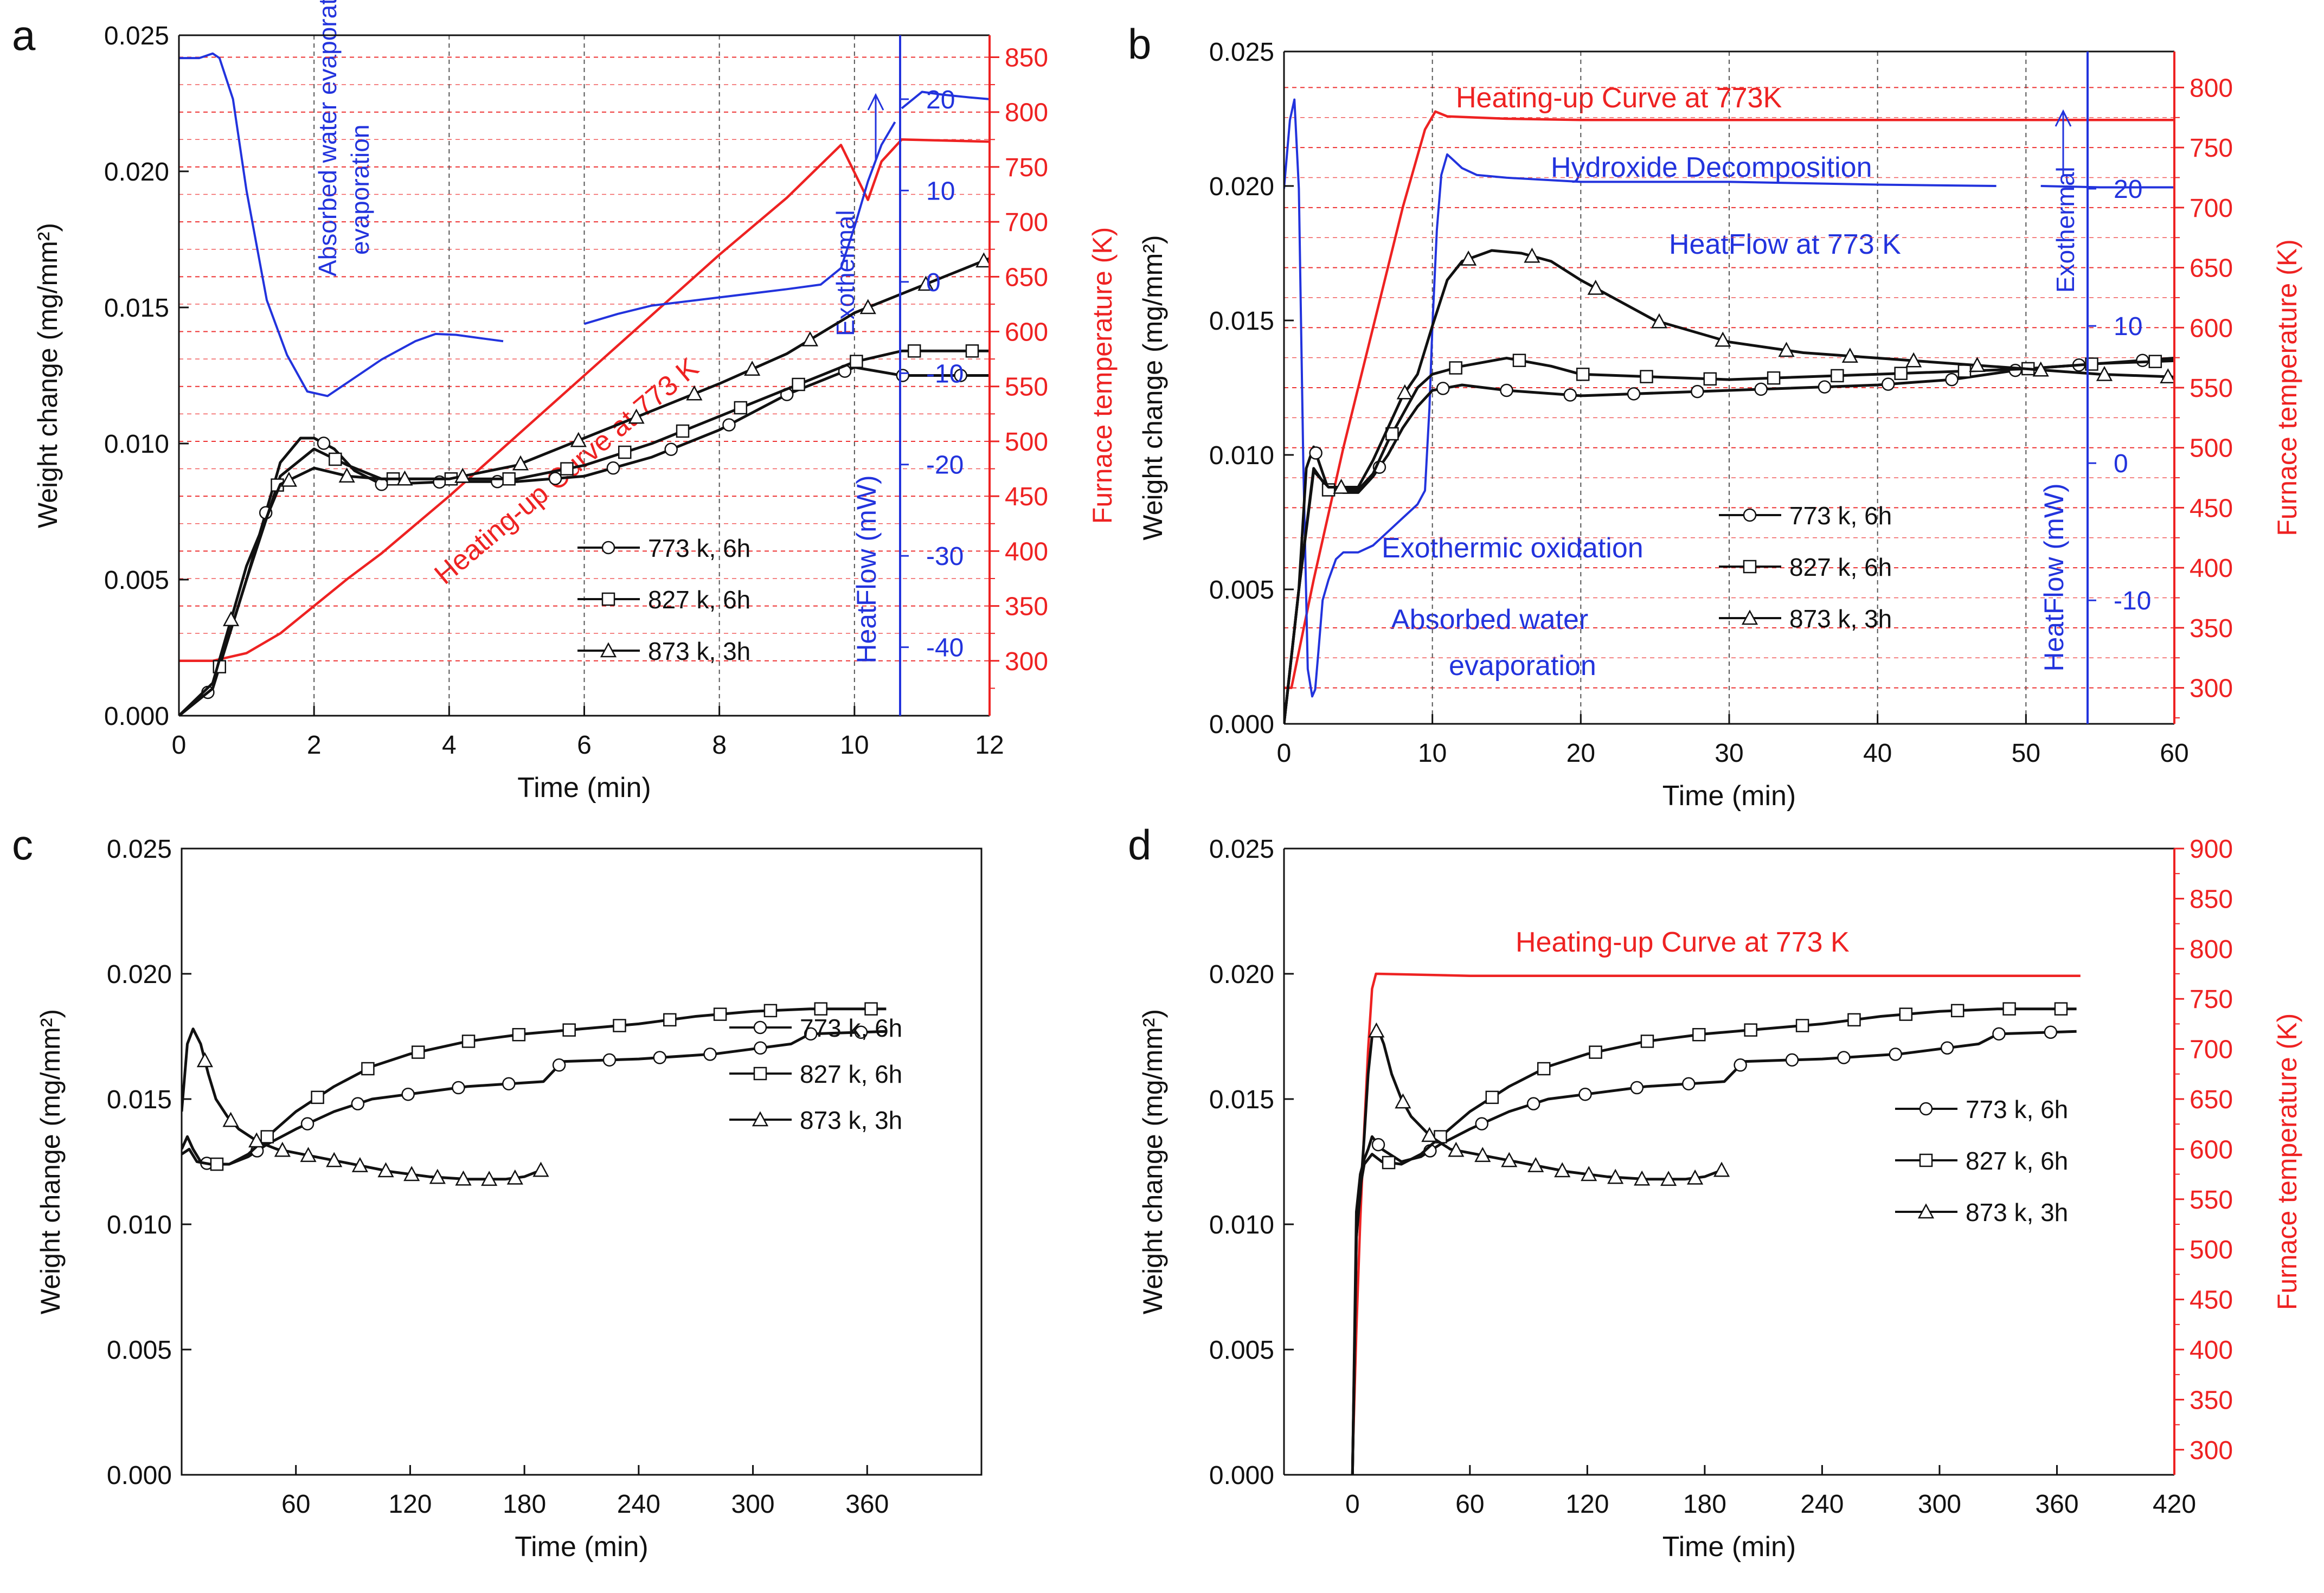  I want to click on panel-c-plot, so click(534, 1094).